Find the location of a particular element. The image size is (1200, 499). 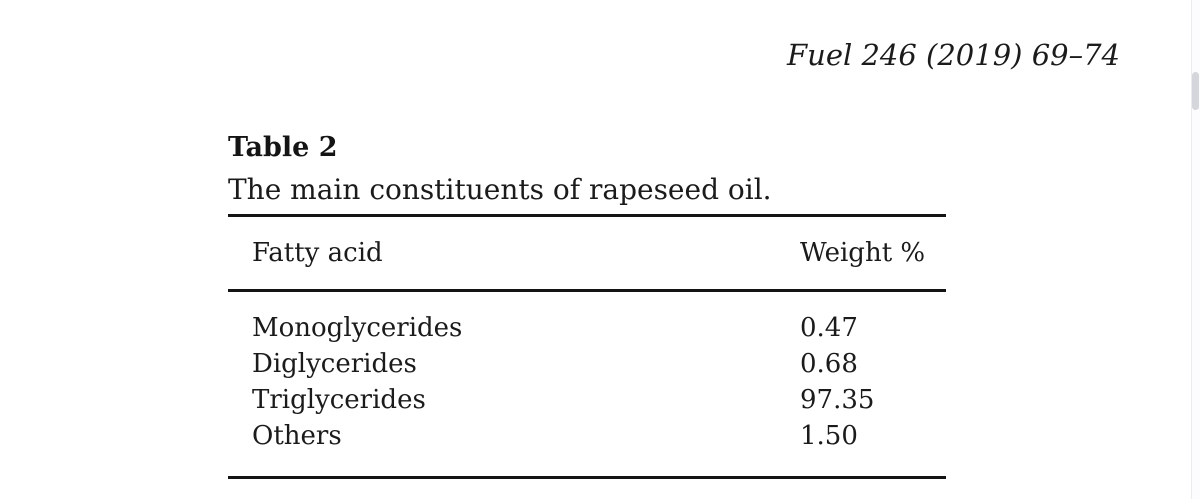

row-value: 97.35 is located at coordinates (837, 400).